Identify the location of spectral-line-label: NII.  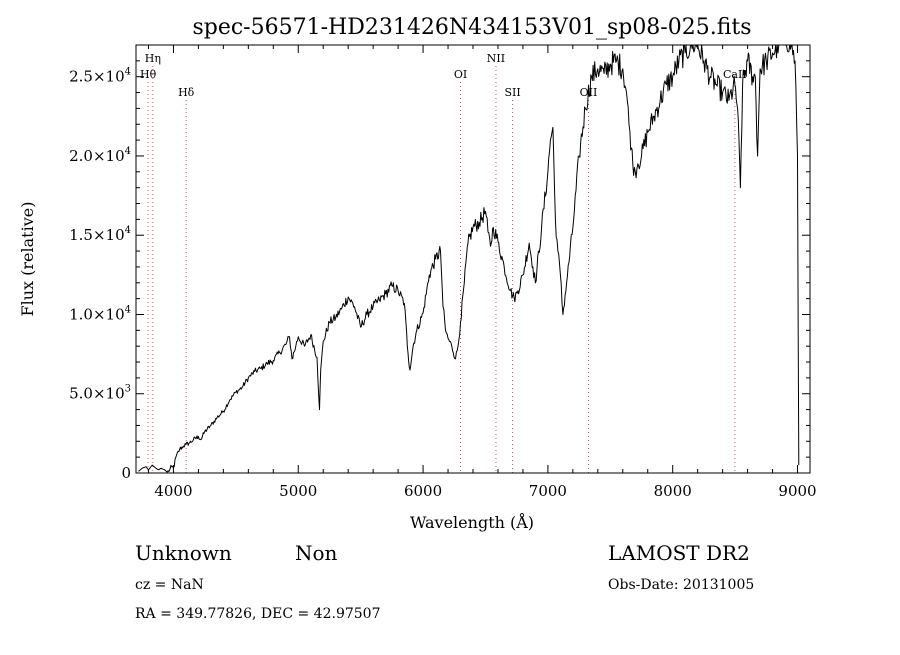
(496, 58).